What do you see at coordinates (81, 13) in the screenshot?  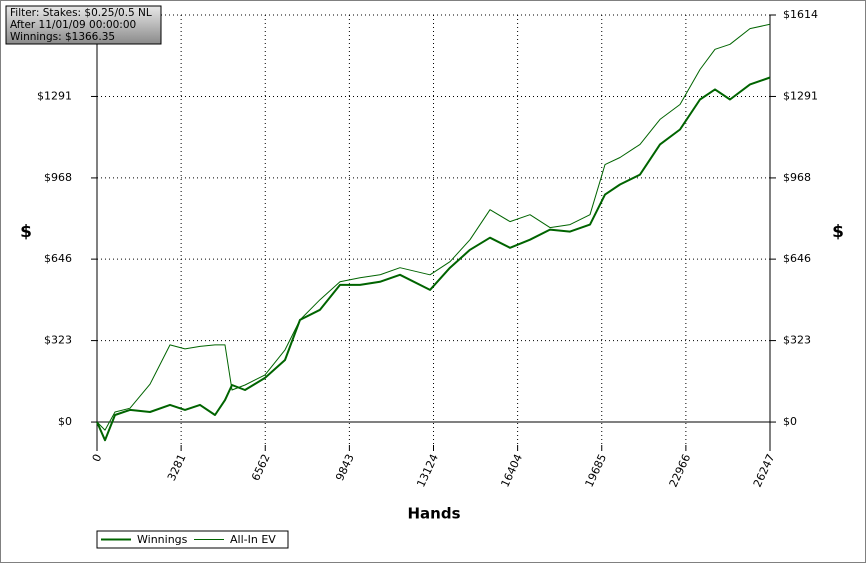 I see `info-line: Filter: Stakes: $0.25/0.5 NL` at bounding box center [81, 13].